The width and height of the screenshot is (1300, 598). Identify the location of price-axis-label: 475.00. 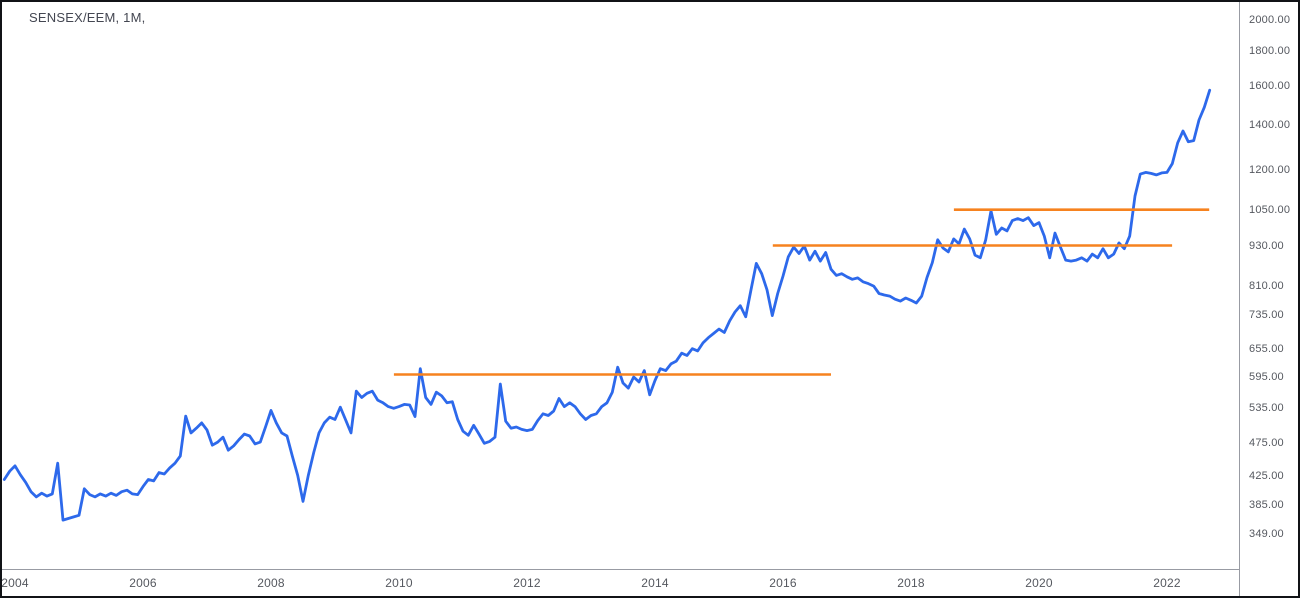
(1266, 443).